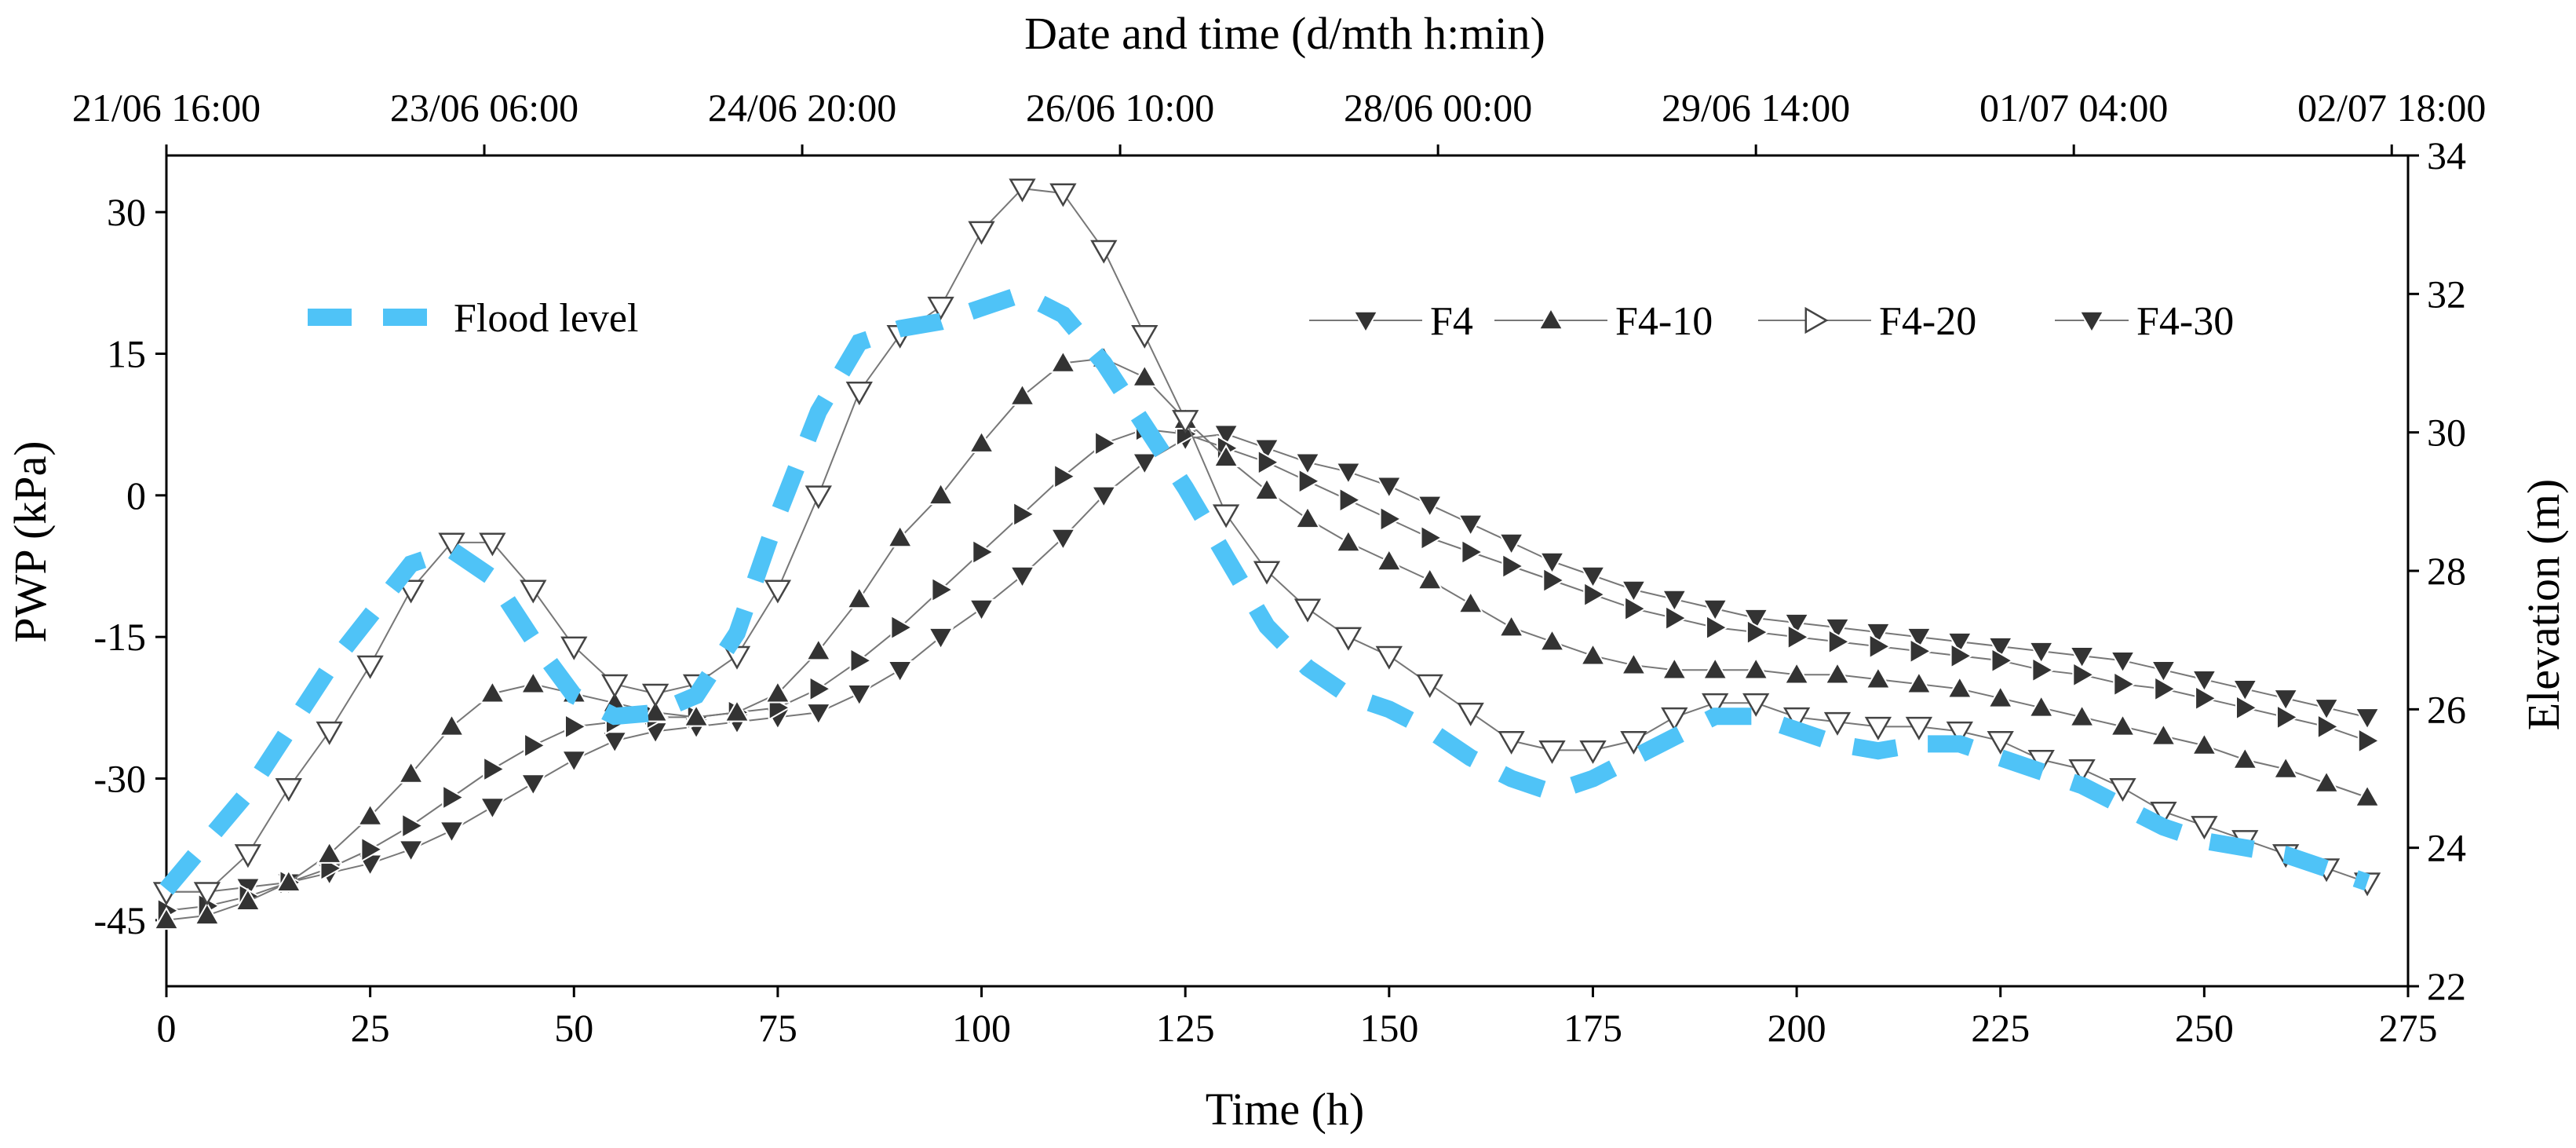  What do you see at coordinates (167, 1028) in the screenshot?
I see `x-tick-label: 0` at bounding box center [167, 1028].